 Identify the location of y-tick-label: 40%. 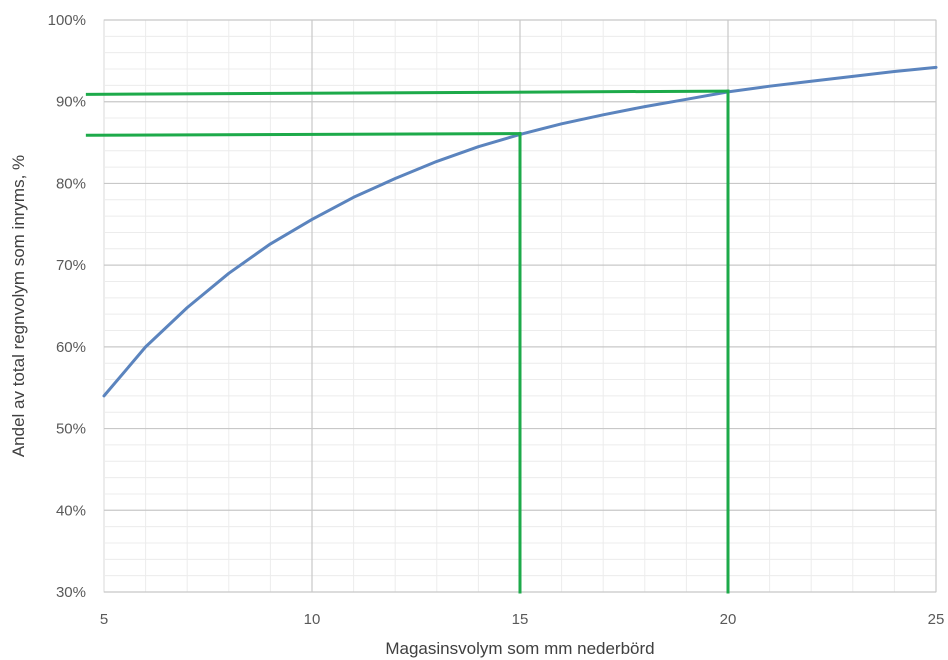
(71, 510).